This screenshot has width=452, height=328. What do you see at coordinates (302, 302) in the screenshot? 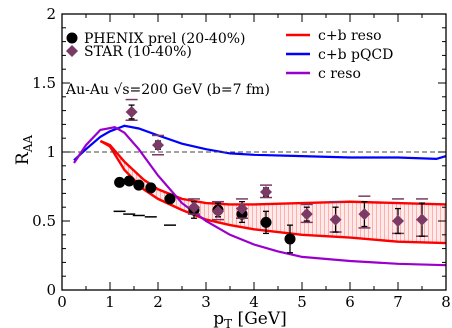
I see `x-tick-label-5: 5` at bounding box center [302, 302].